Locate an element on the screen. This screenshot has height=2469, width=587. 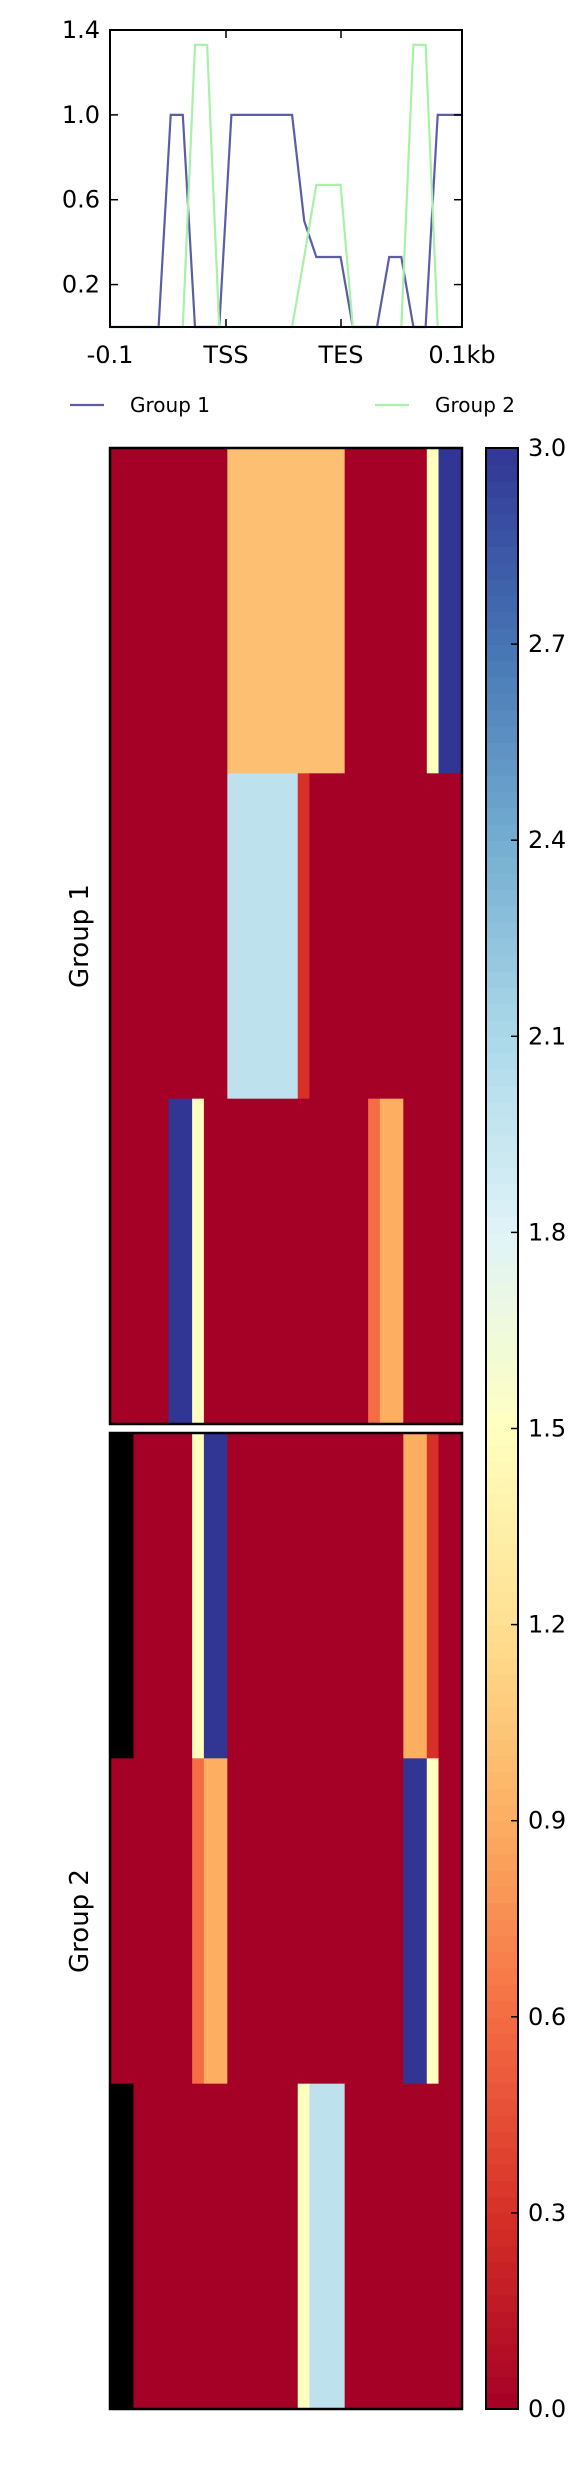
x-tick-label: 0.1kb is located at coordinates (461, 355).